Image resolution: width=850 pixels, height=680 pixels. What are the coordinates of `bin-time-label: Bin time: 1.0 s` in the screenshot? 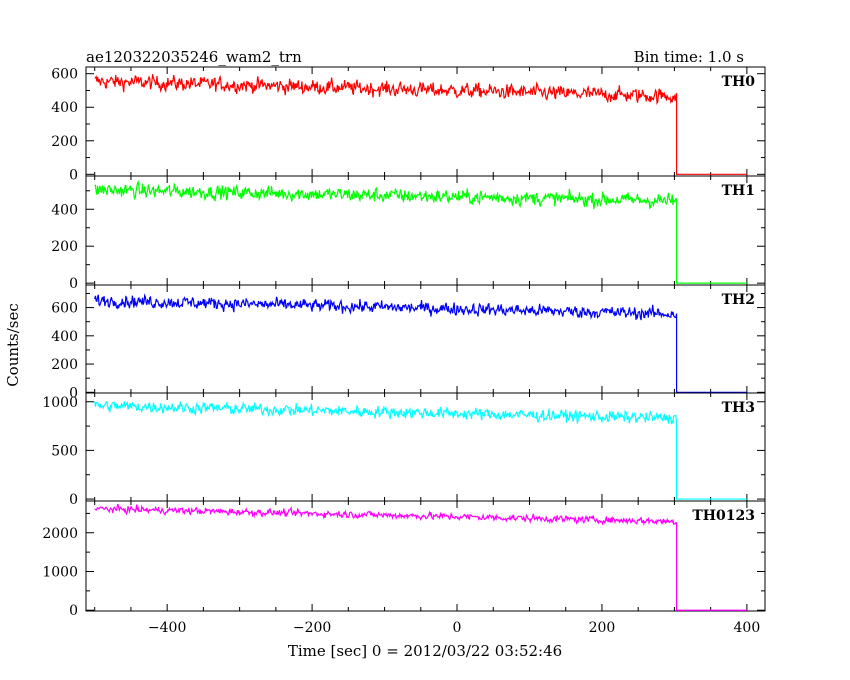 It's located at (689, 57).